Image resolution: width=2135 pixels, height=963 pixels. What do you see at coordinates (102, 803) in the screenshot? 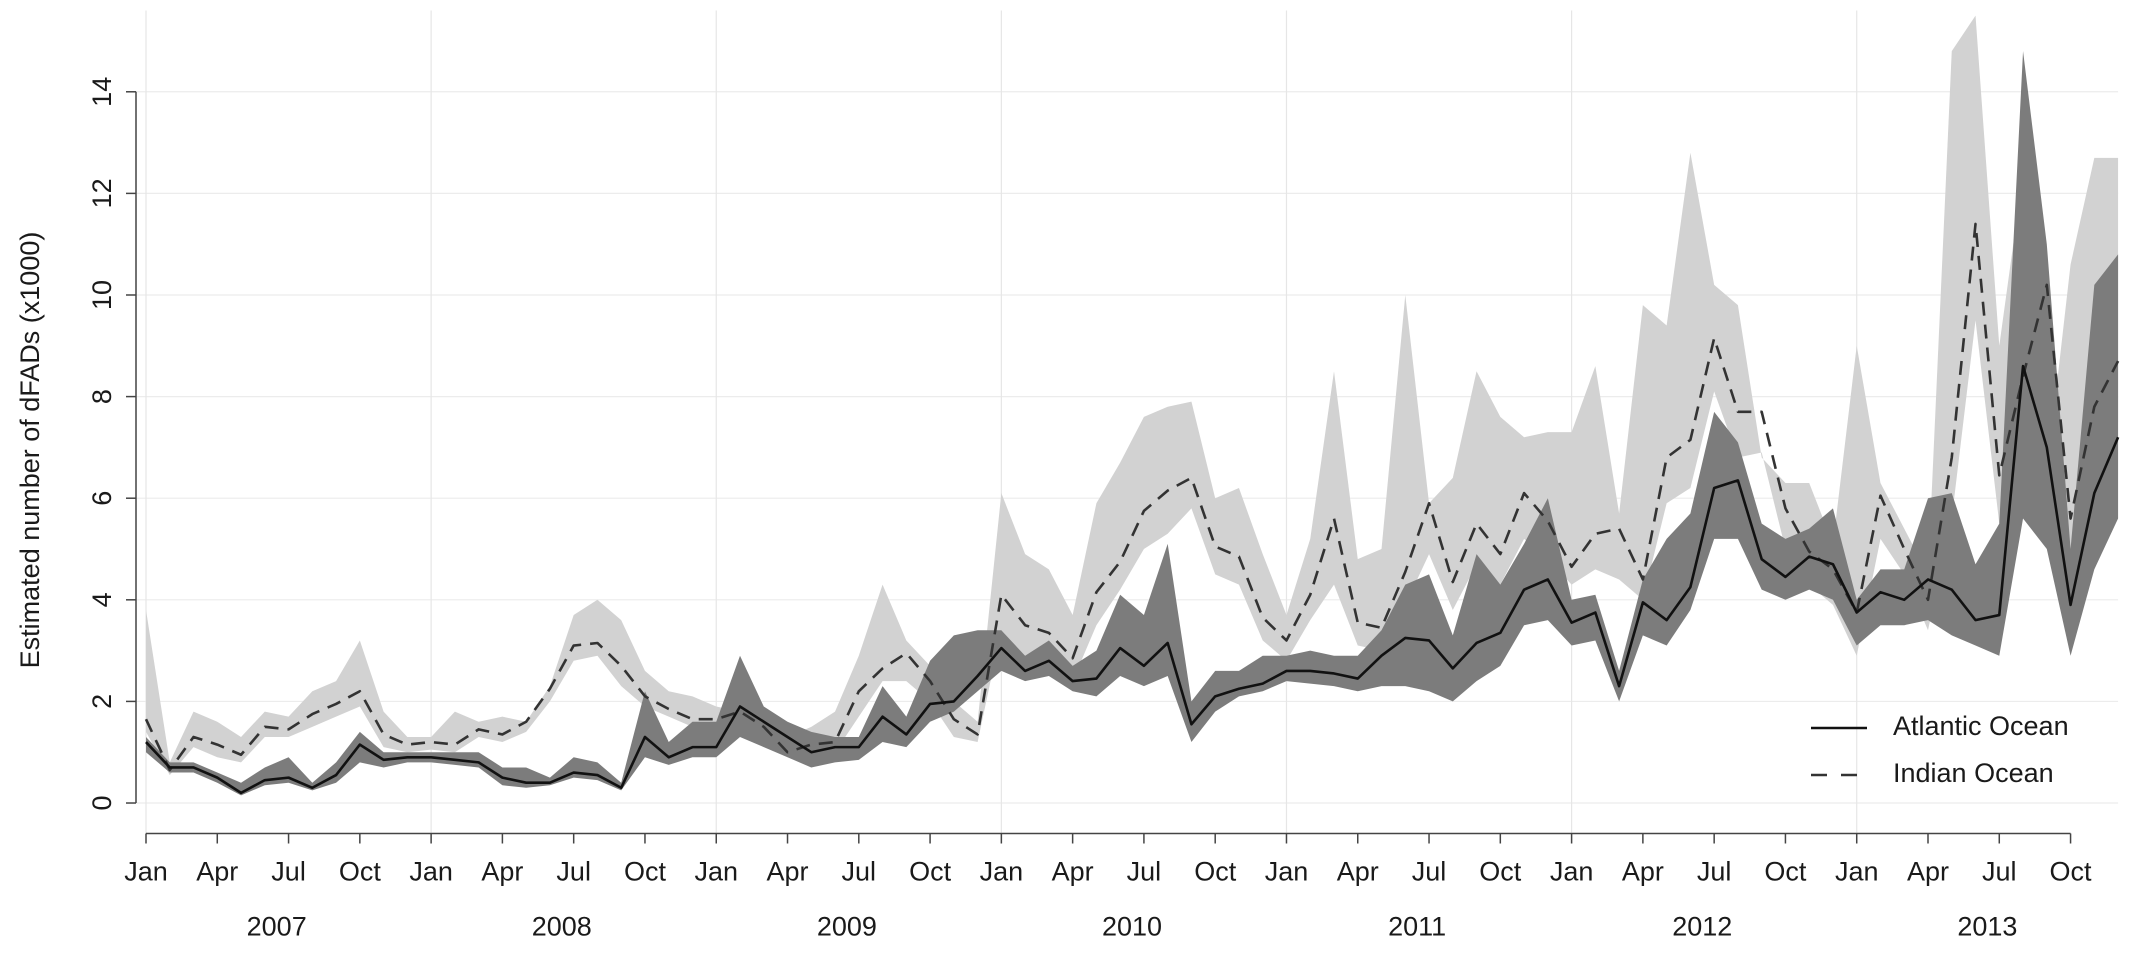
I see `y-tick-label: 0` at bounding box center [102, 803].